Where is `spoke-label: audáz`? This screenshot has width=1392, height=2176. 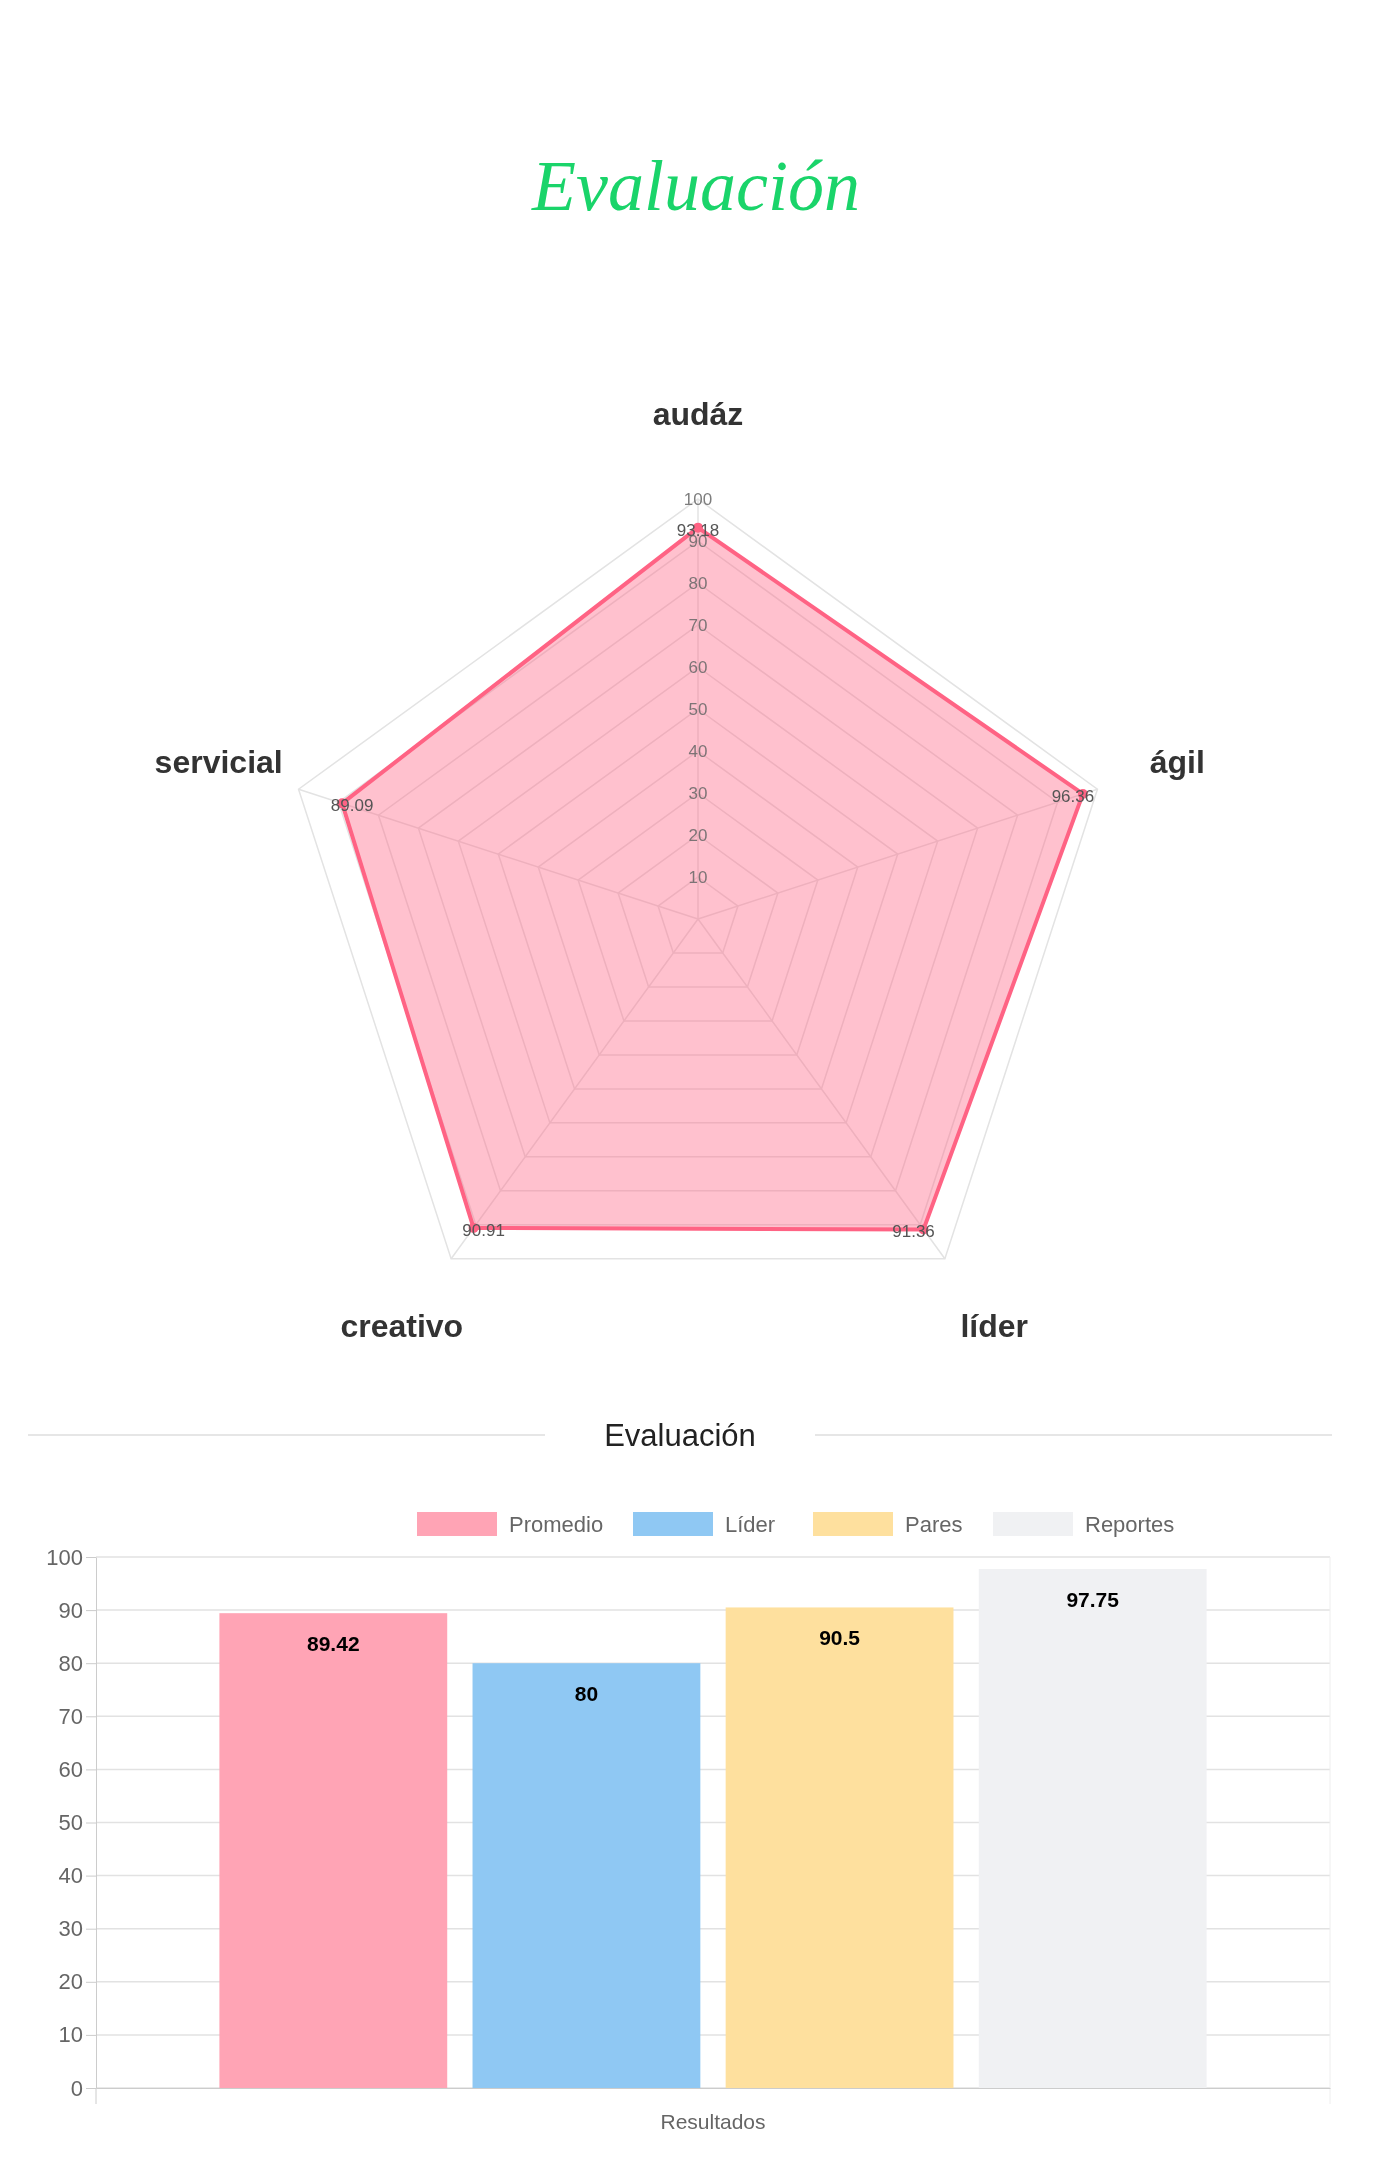 spoke-label: audáz is located at coordinates (698, 414).